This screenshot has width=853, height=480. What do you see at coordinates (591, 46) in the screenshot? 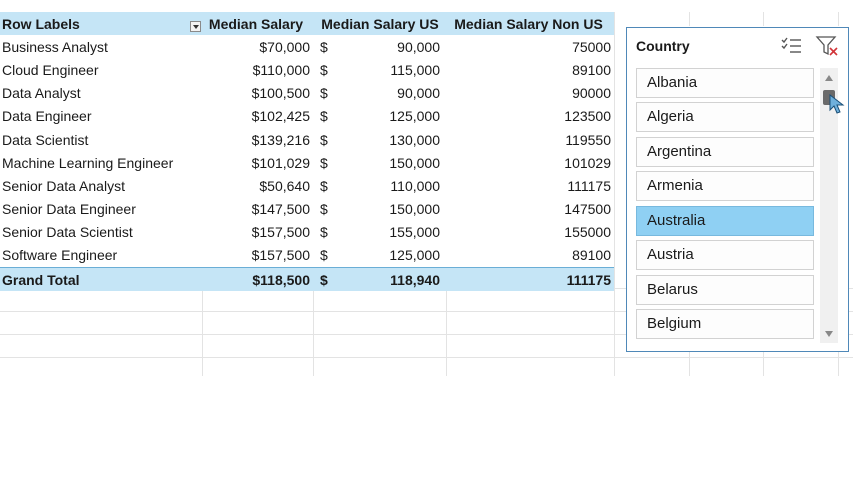
I see `median-salary-non-us-cell: 75000` at bounding box center [591, 46].